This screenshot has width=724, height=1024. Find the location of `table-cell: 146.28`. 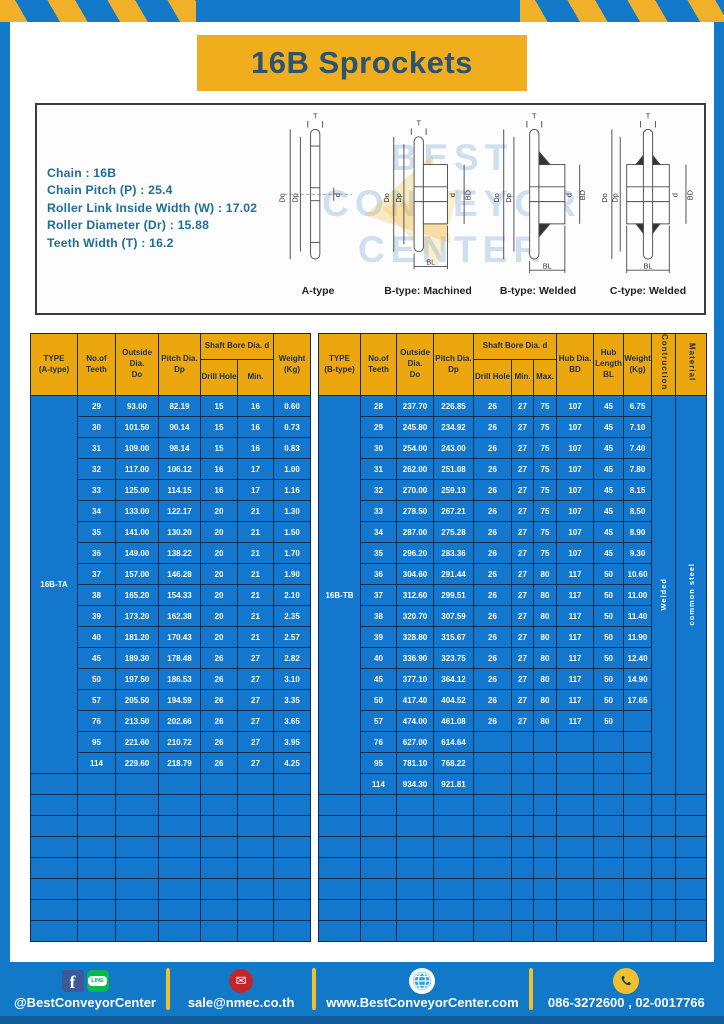

table-cell: 146.28 is located at coordinates (179, 574).